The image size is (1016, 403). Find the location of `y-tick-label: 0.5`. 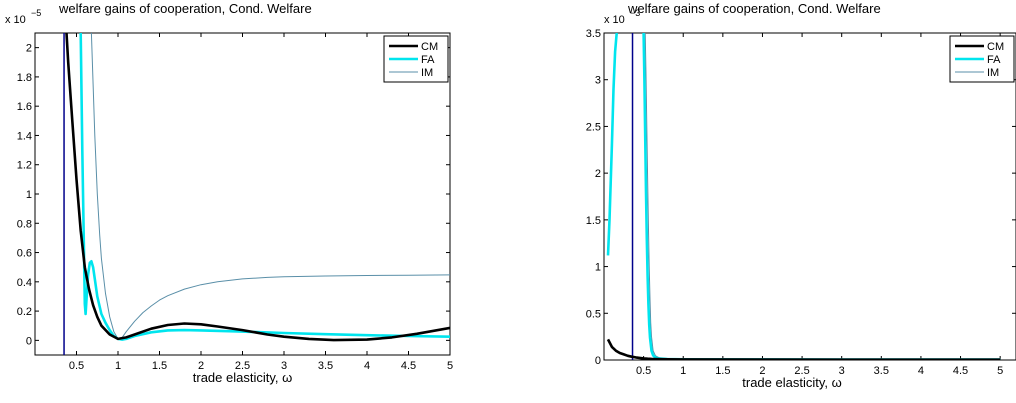

y-tick-label: 0.5 is located at coordinates (593, 314).